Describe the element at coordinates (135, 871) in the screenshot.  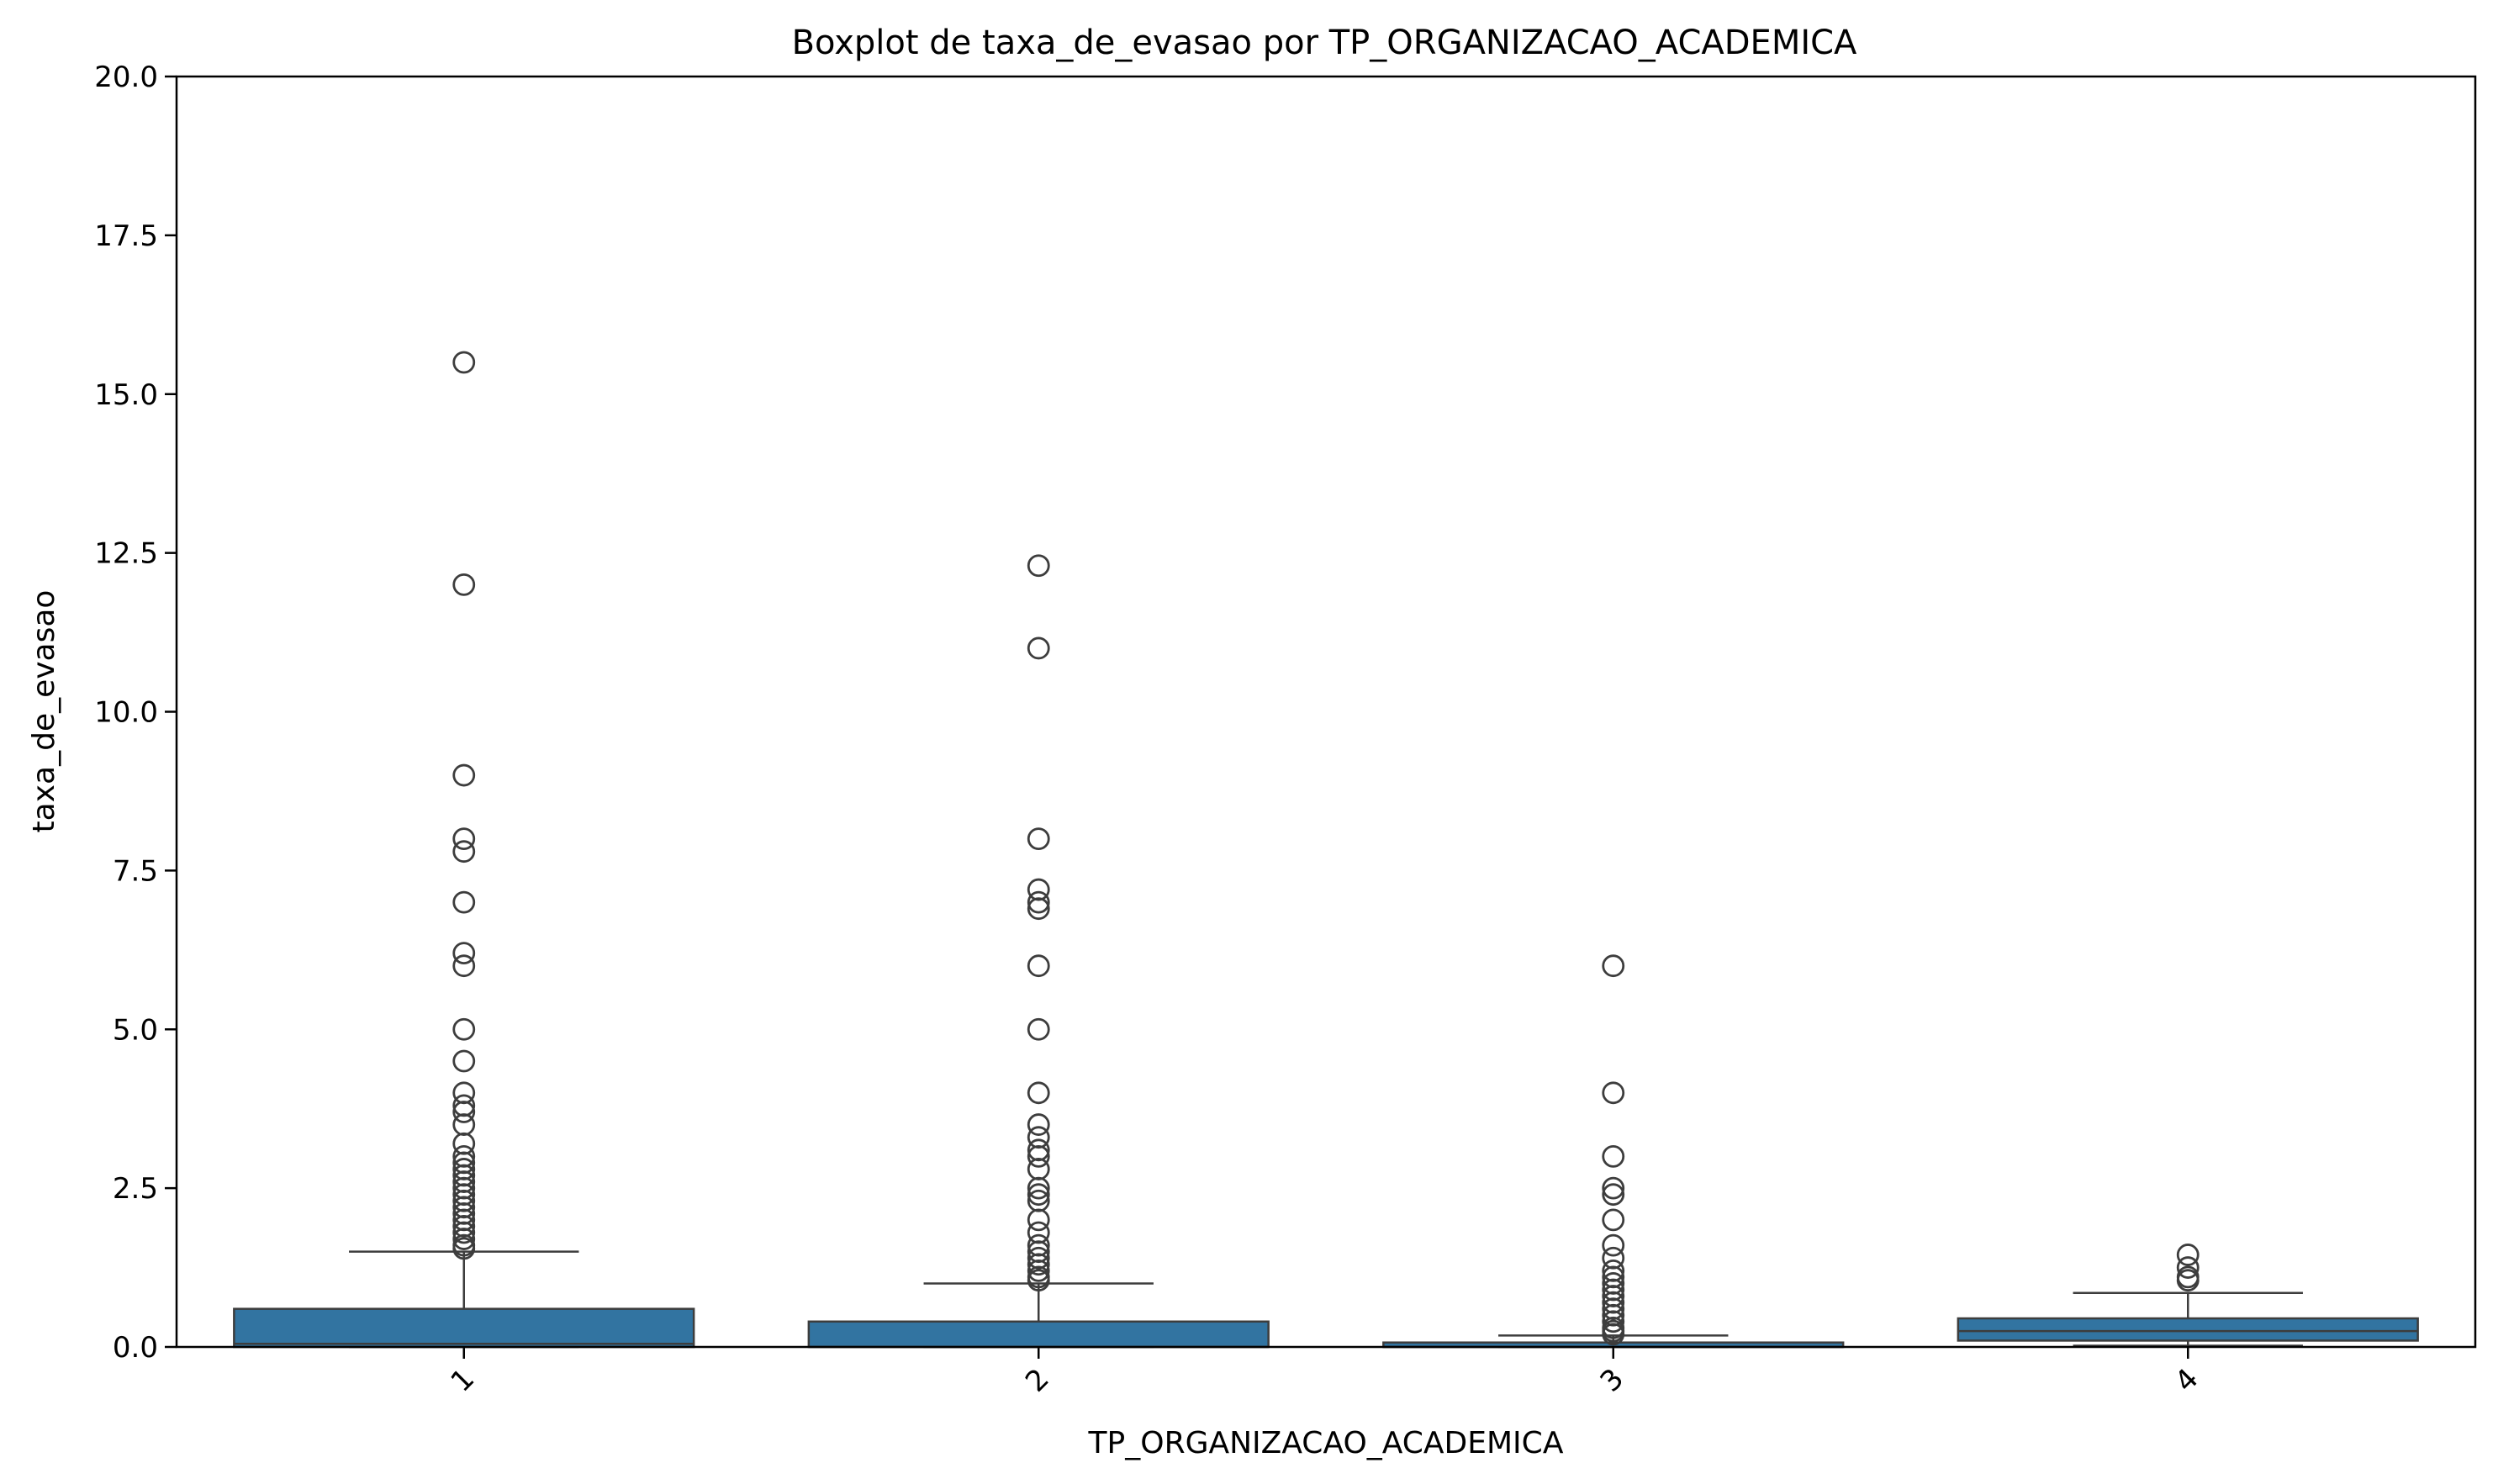
I see `y-tick-label: 7.5` at that location.